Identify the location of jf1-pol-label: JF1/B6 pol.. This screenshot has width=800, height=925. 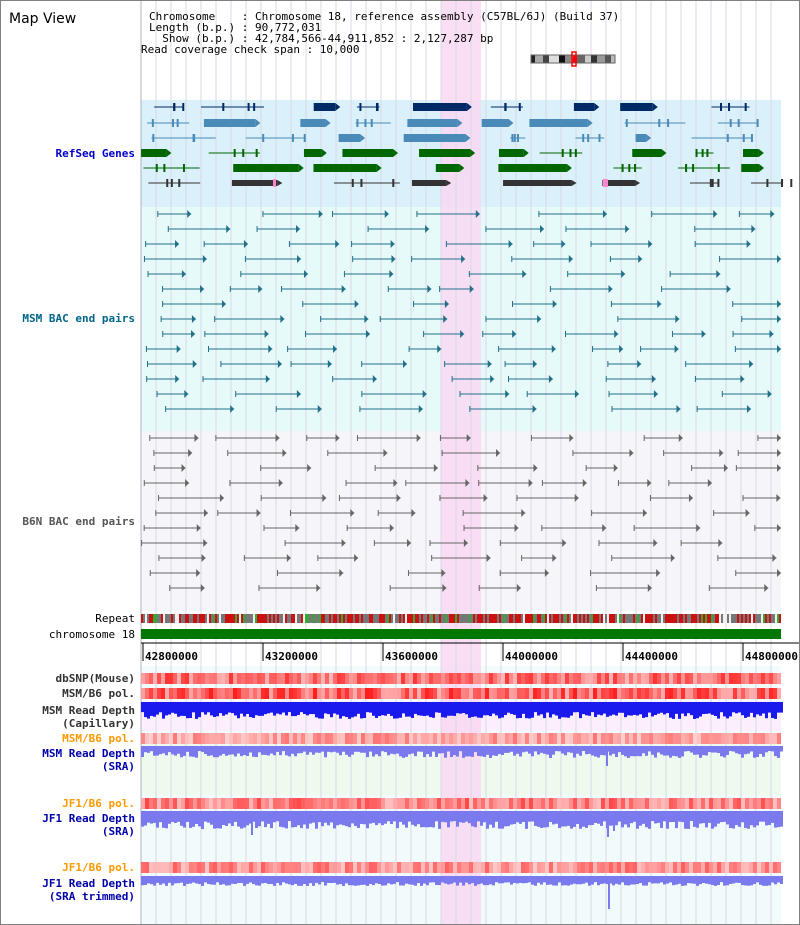
(98, 803).